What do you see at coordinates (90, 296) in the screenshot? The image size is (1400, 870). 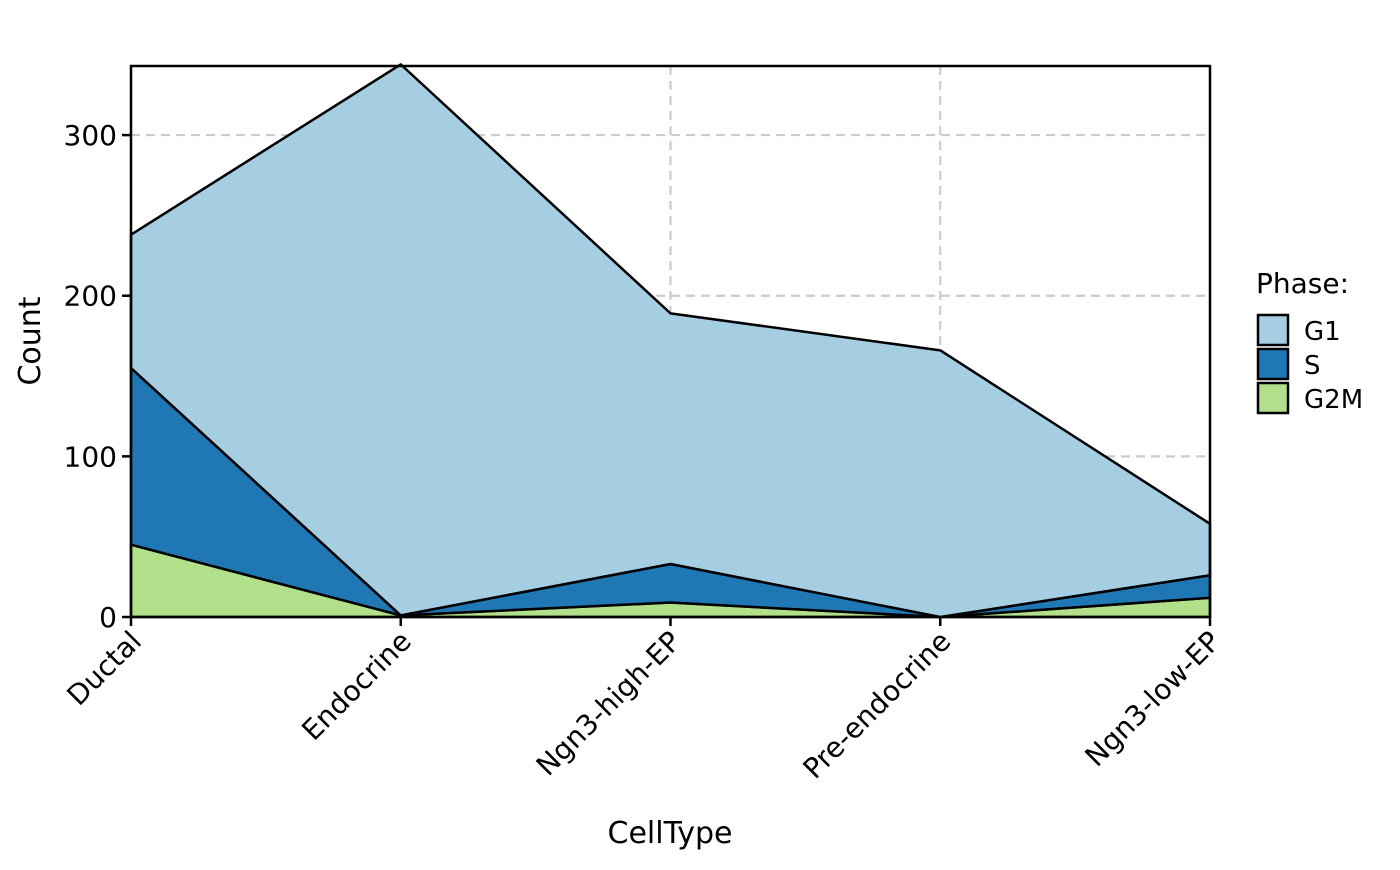 I see `y-tick-label: 200` at bounding box center [90, 296].